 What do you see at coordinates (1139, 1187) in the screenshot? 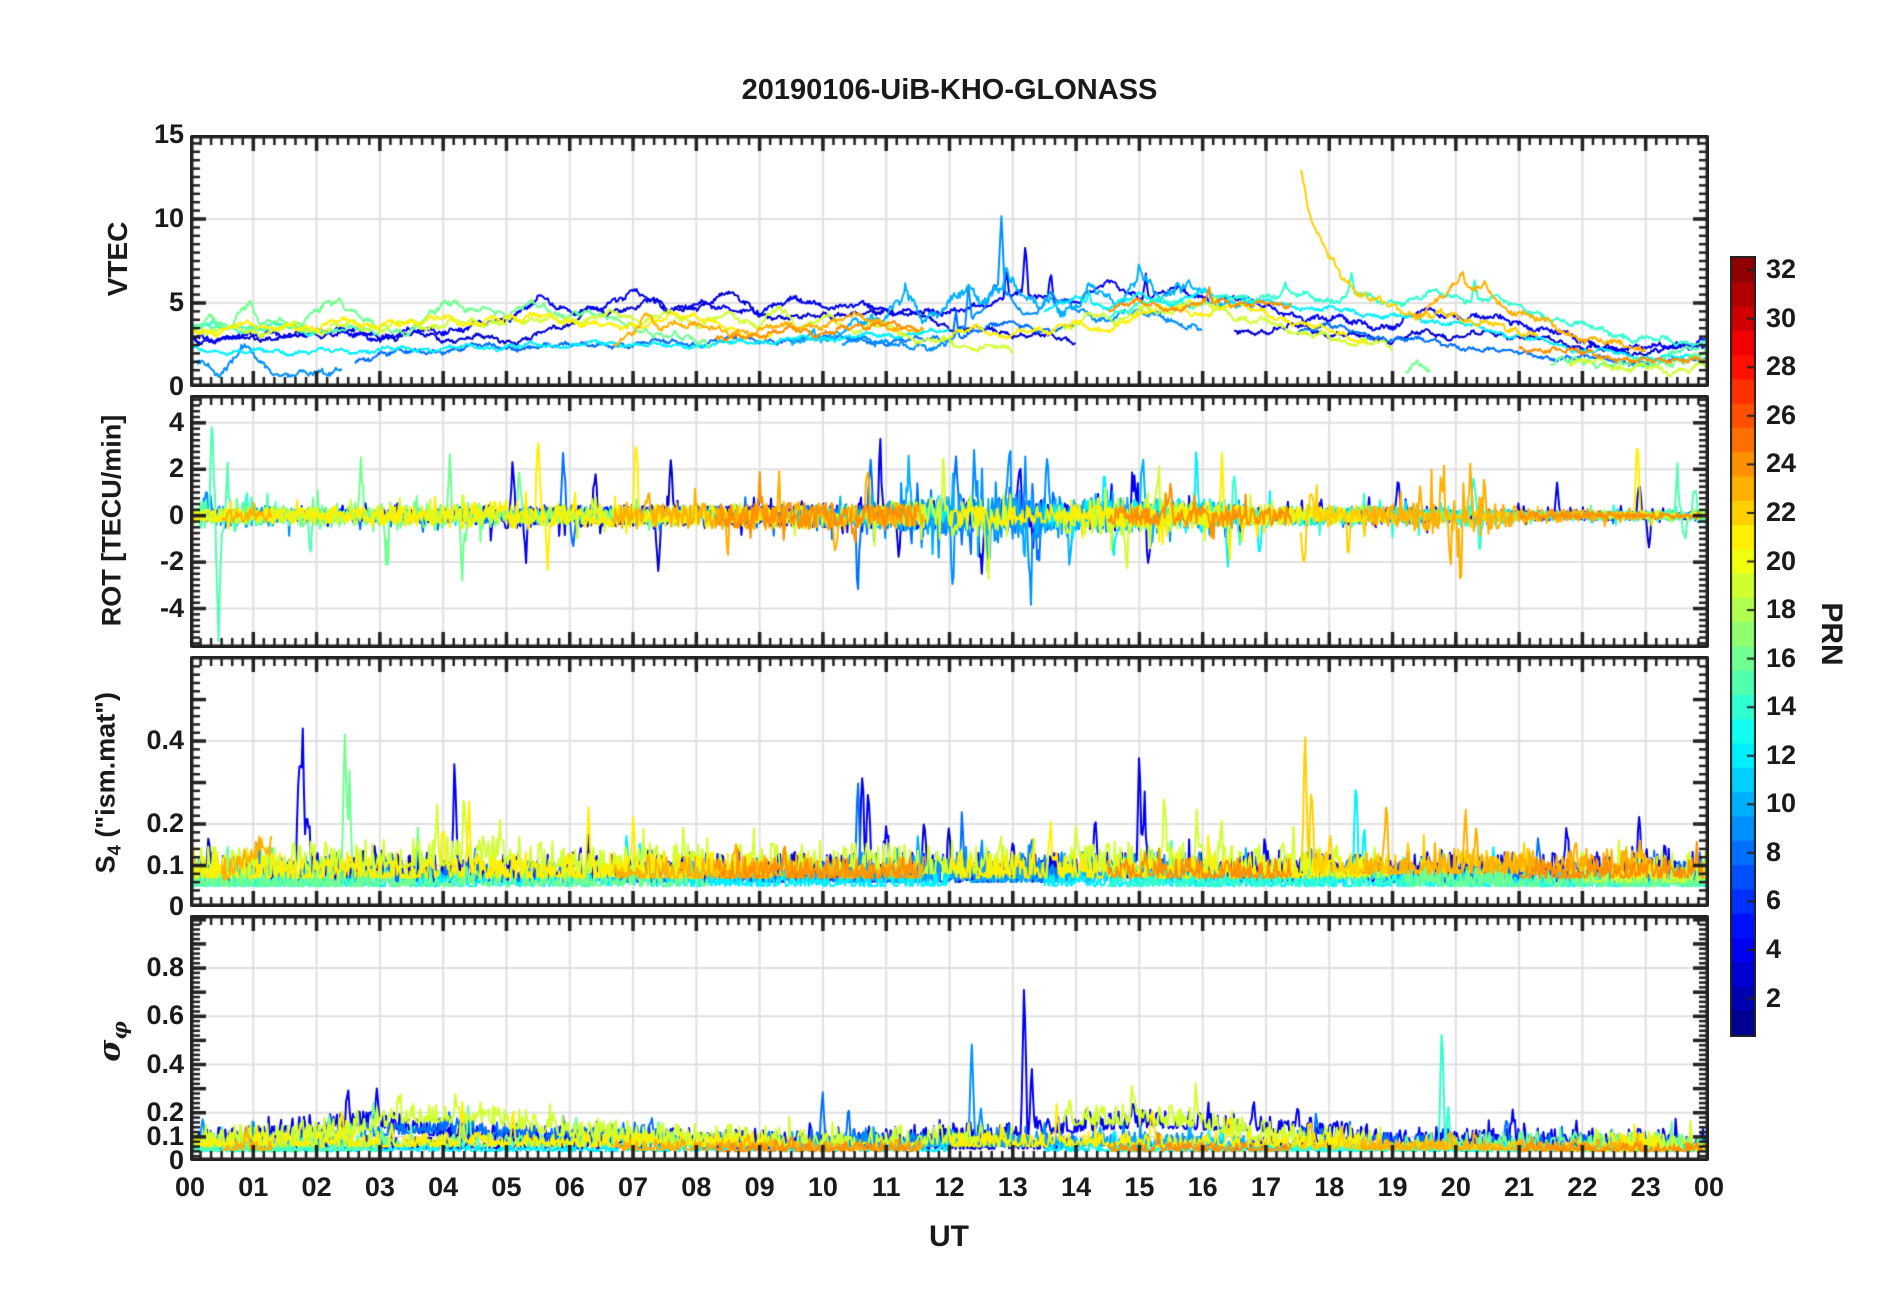
I see `x-tick-label: 15` at bounding box center [1139, 1187].